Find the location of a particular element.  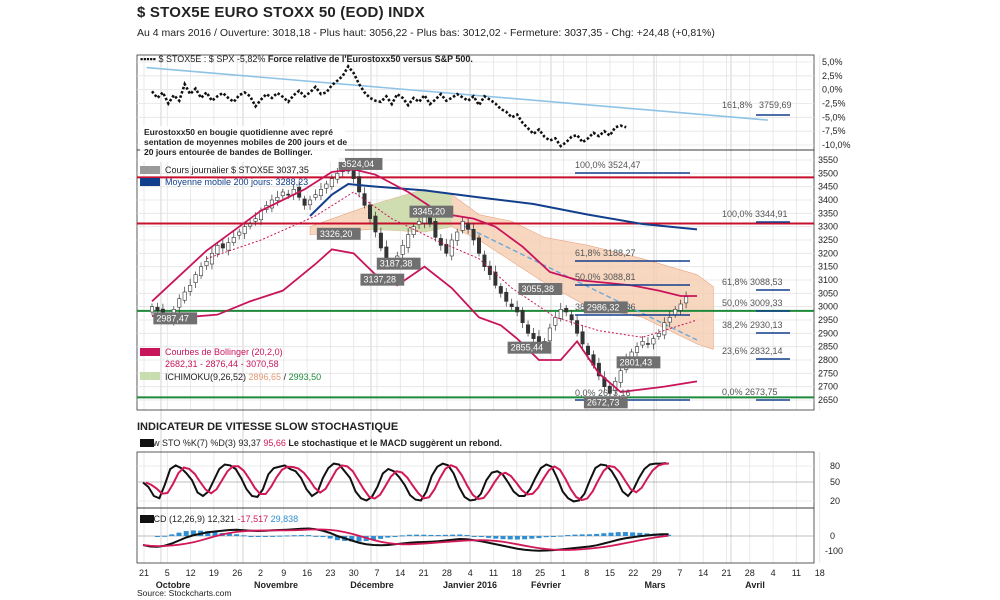

macd-legend-signal: -17,517 is located at coordinates (254, 519).